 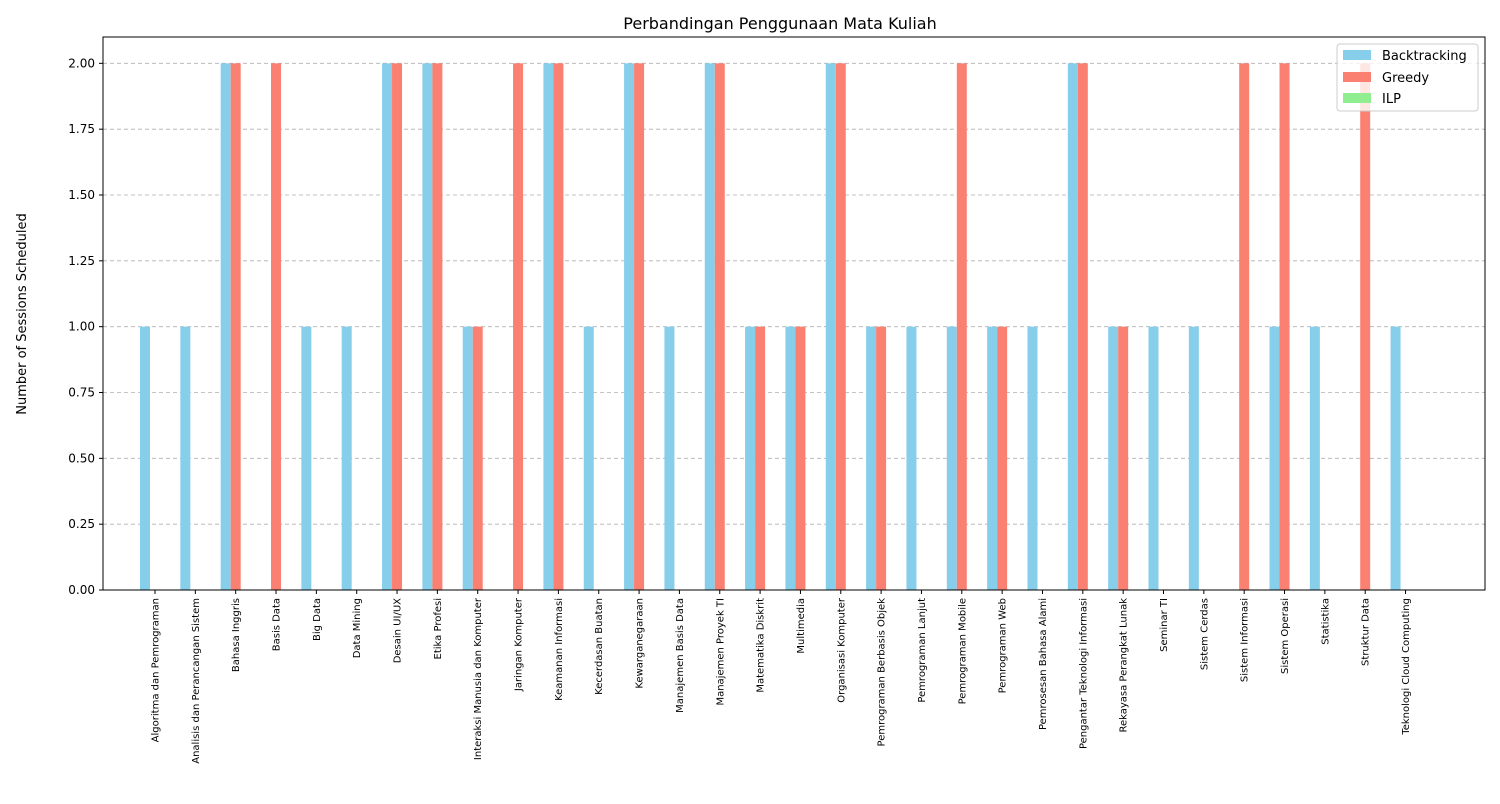 What do you see at coordinates (81, 129) in the screenshot?
I see `y-tick-label: 1.75` at bounding box center [81, 129].